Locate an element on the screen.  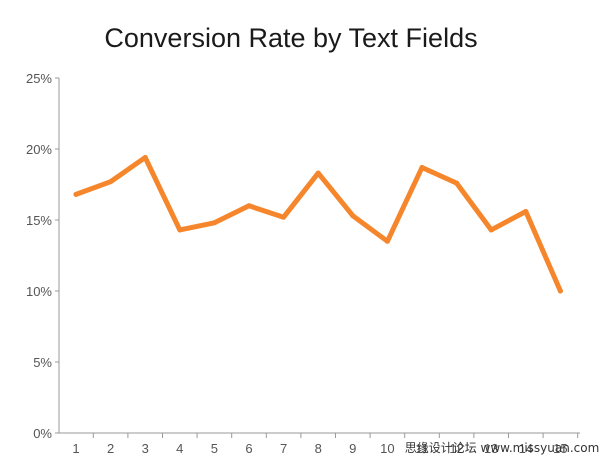
watermark-text: 思缘设计论坛 www.missyuan.com is located at coordinates (502, 448).